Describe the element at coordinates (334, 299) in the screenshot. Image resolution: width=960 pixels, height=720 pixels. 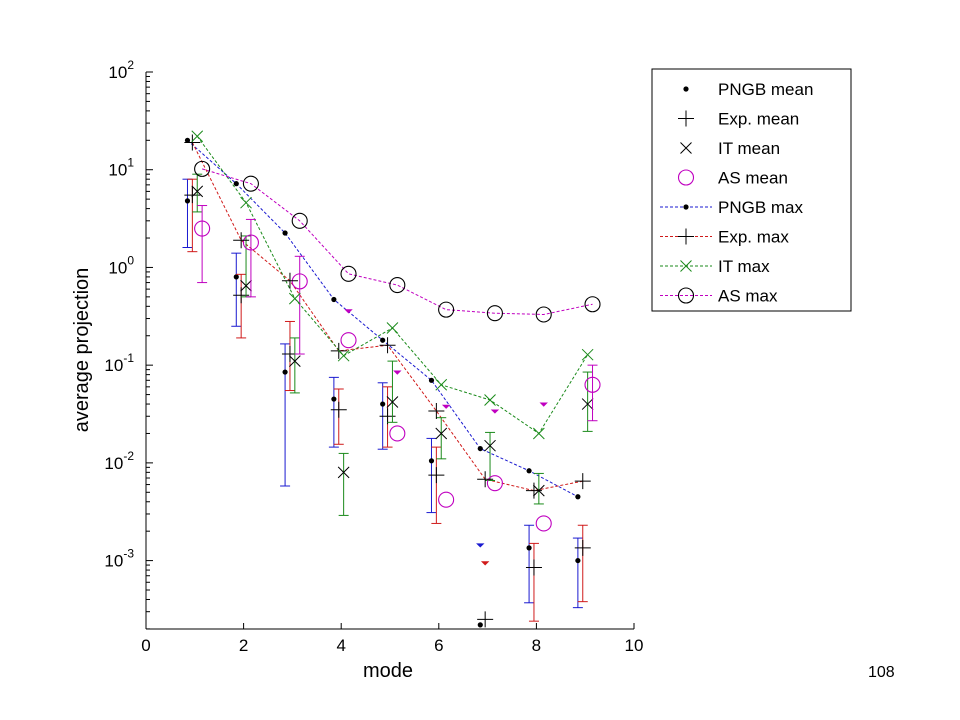
I see `point-pngb-max-3-shape` at that location.